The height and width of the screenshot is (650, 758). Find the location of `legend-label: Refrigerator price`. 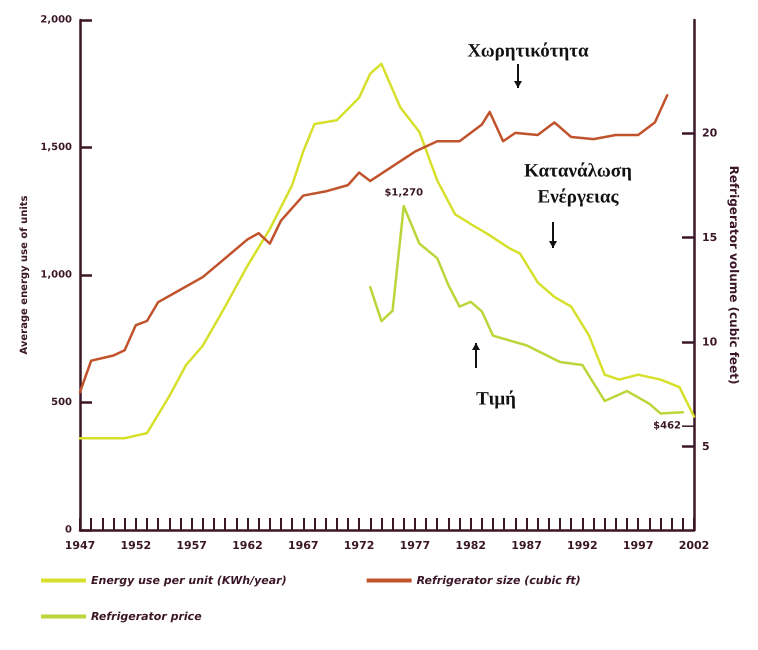

legend-label: Refrigerator price is located at coordinates (146, 616).